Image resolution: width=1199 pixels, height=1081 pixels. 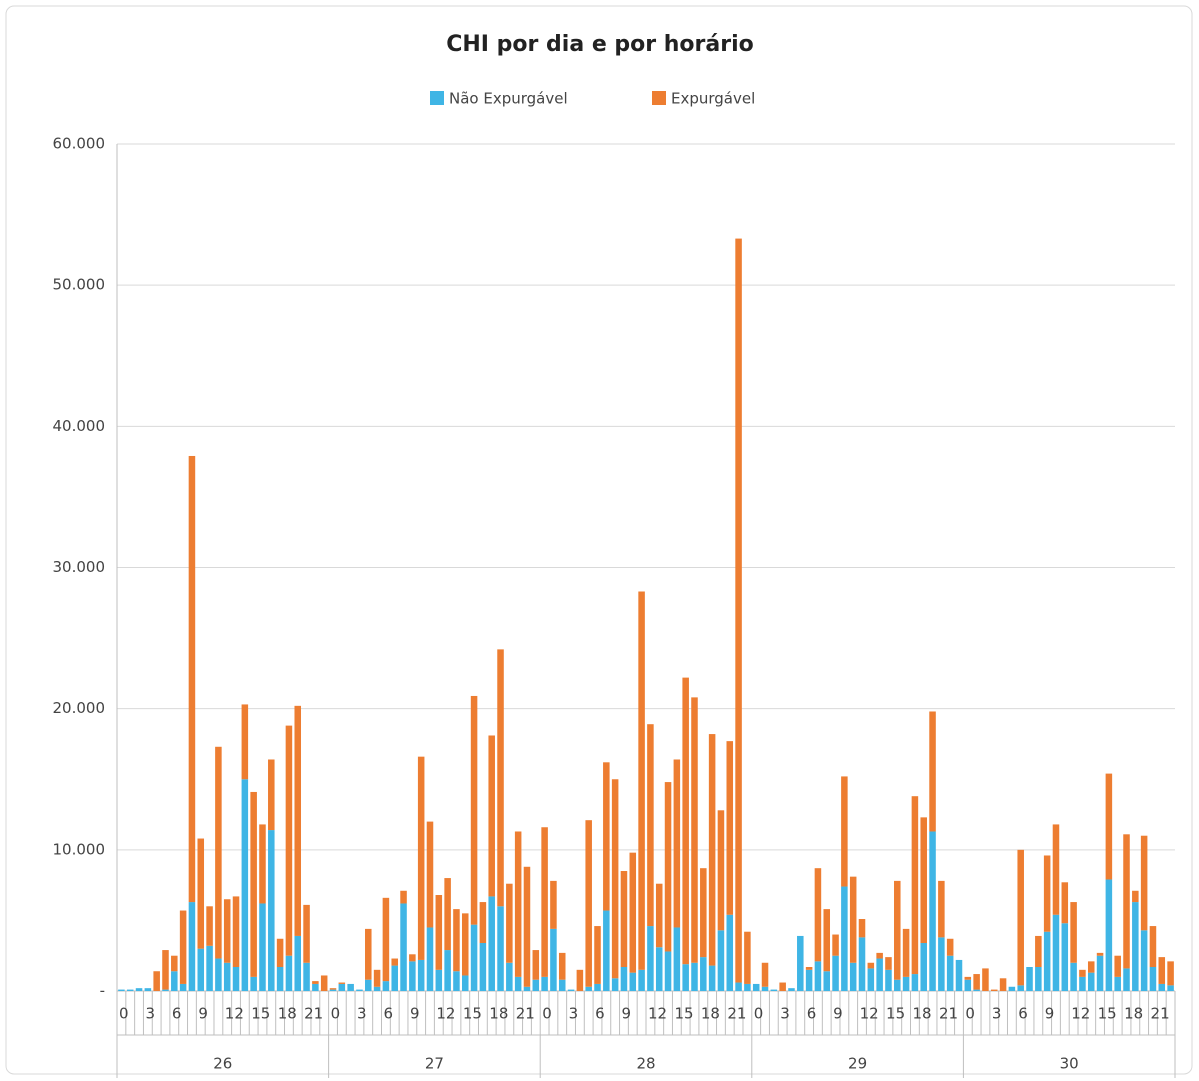 I want to click on y-tick-label: 20.000, so click(x=79, y=708).